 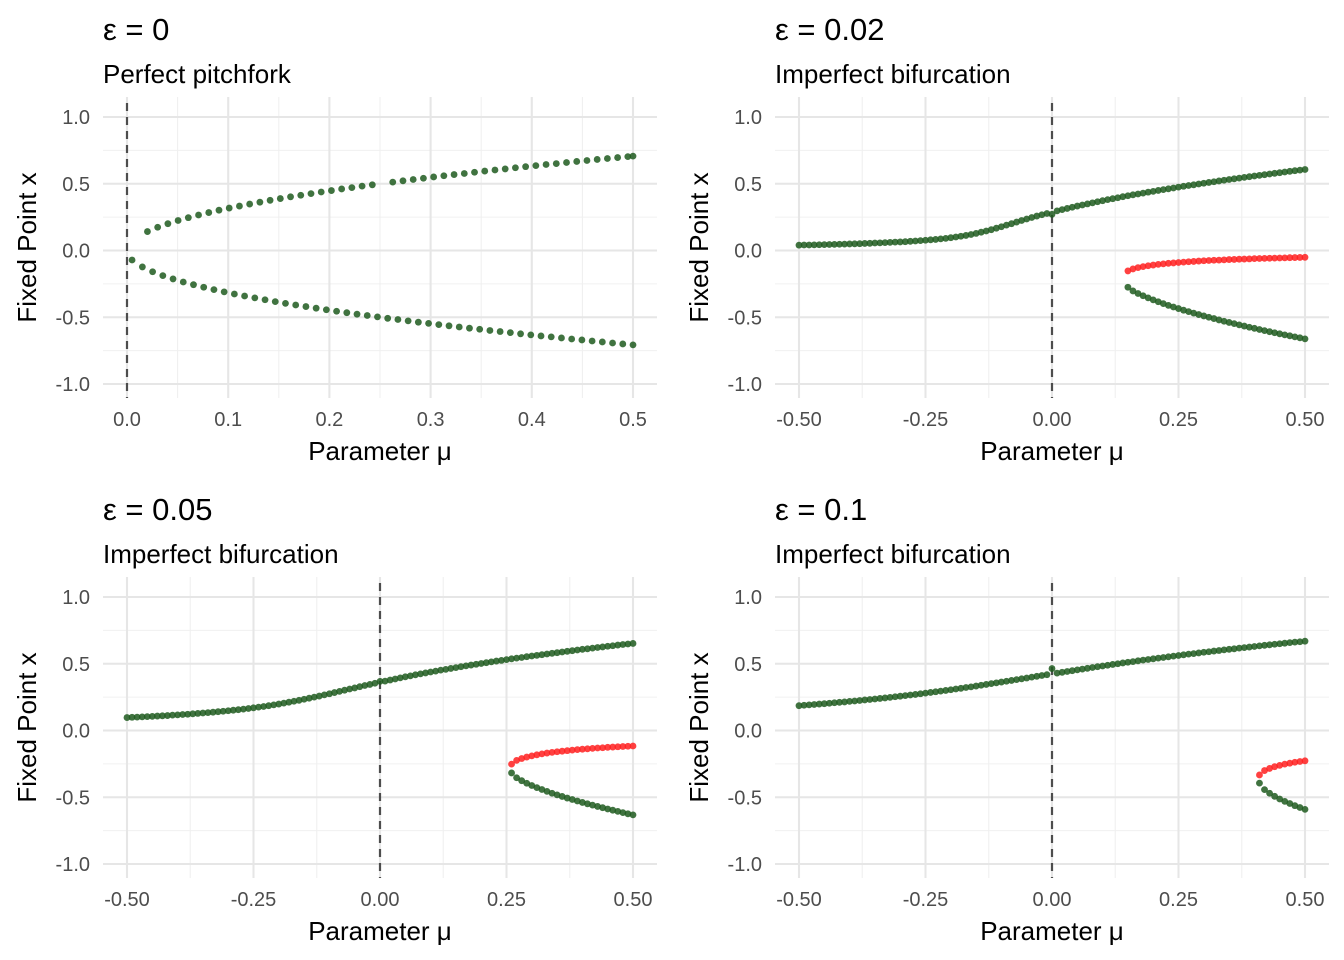 I want to click on panel-title: ε = 0, so click(x=136, y=29).